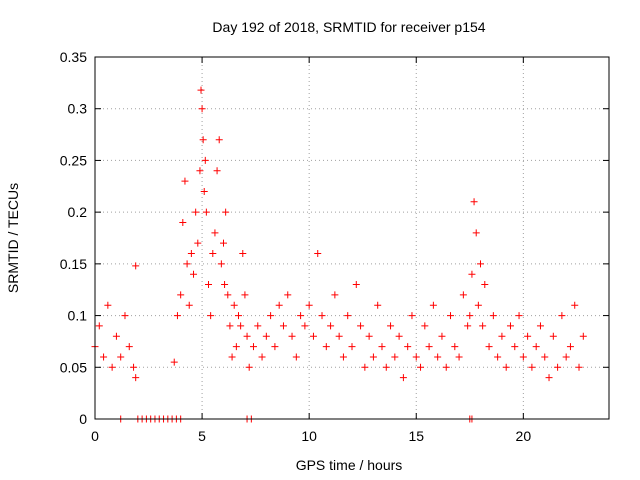 This screenshot has width=640, height=480. What do you see at coordinates (13, 238) in the screenshot?
I see `y-axis-label: SRMTID / TECUs` at bounding box center [13, 238].